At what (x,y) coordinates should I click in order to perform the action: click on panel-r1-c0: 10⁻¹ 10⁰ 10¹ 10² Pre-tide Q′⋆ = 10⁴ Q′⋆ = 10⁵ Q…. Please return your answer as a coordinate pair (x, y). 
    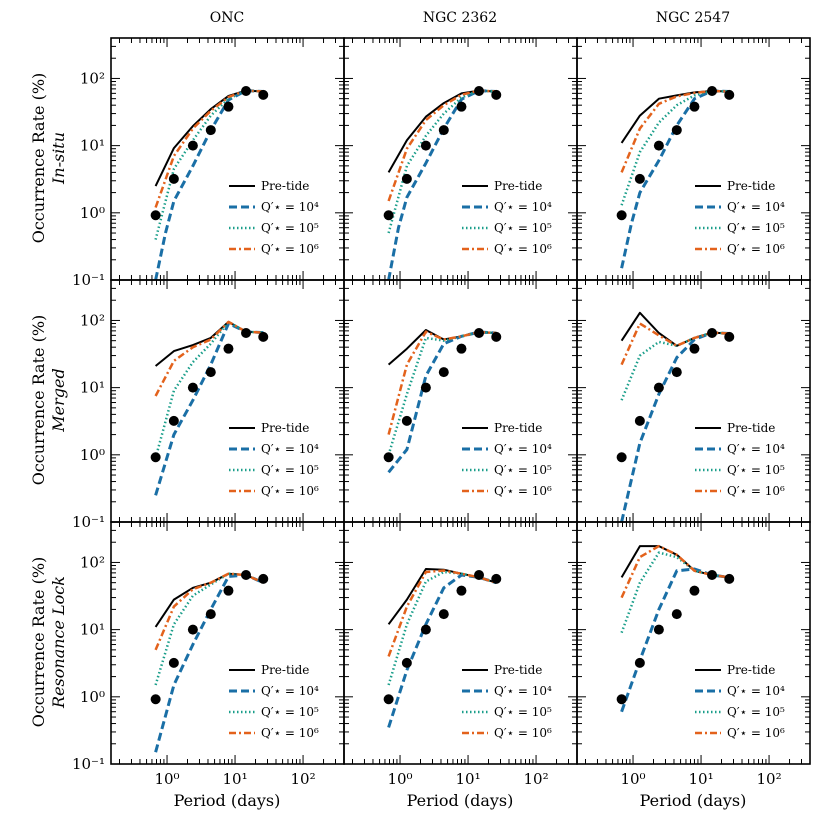
    Looking at the image, I should click on (208, 405).